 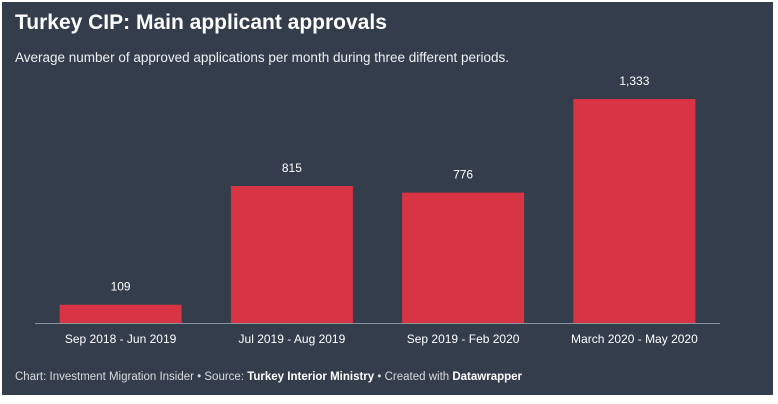 What do you see at coordinates (121, 287) in the screenshot?
I see `bar-value-label-1: 109` at bounding box center [121, 287].